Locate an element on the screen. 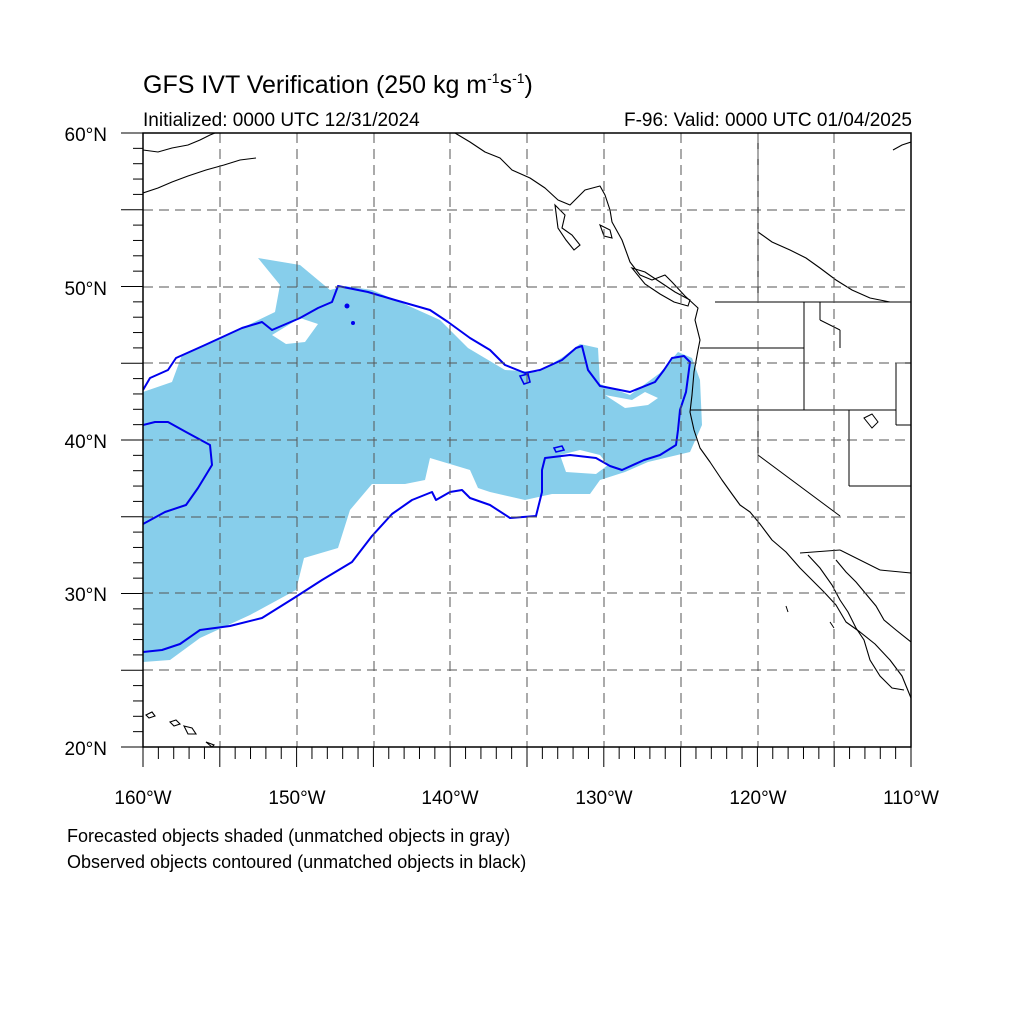  political-boundaries is located at coordinates (800, 353).